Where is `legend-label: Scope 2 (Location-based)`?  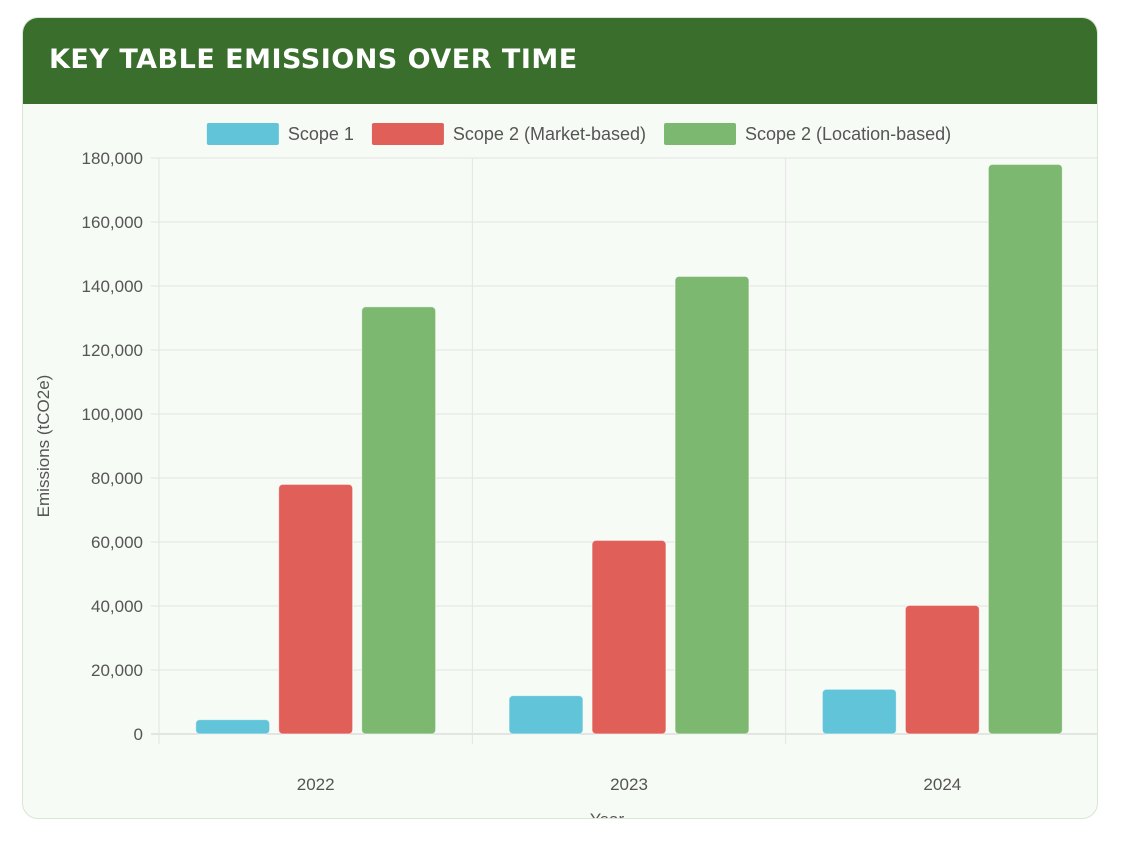
legend-label: Scope 2 (Location-based) is located at coordinates (848, 134).